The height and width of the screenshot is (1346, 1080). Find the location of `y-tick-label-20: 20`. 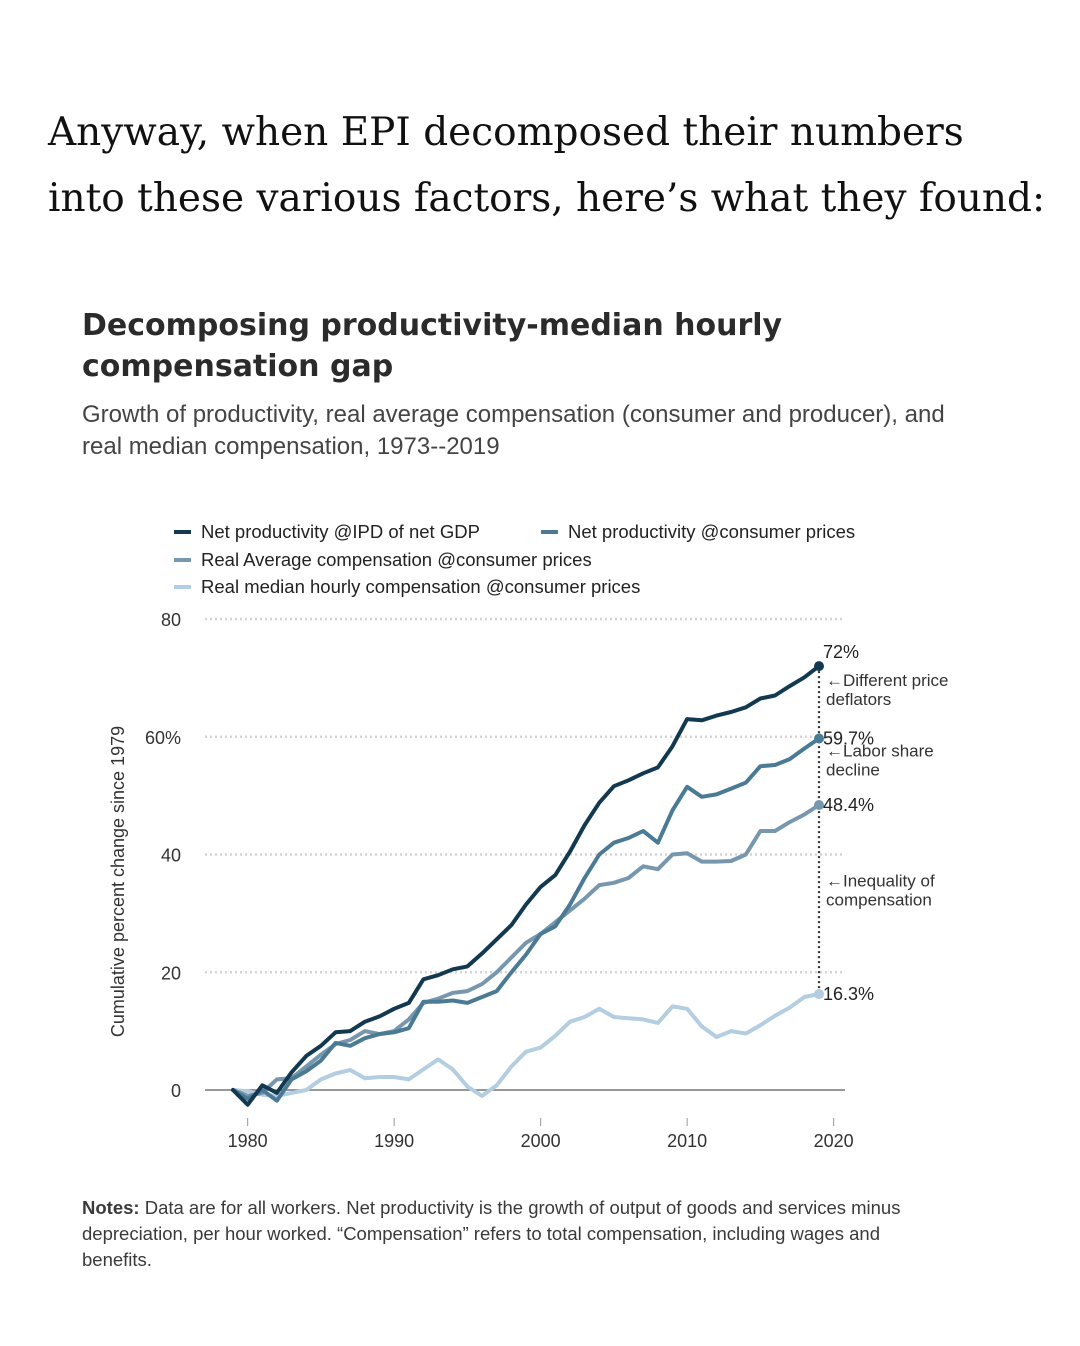

y-tick-label-20: 20 is located at coordinates (171, 973).